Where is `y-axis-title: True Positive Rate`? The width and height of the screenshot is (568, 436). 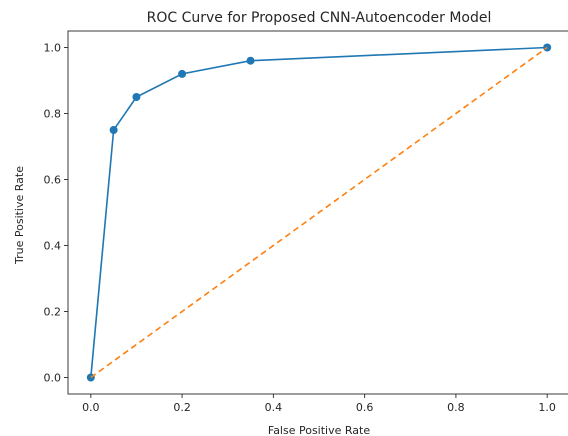
y-axis-title: True Positive Rate is located at coordinates (19, 215).